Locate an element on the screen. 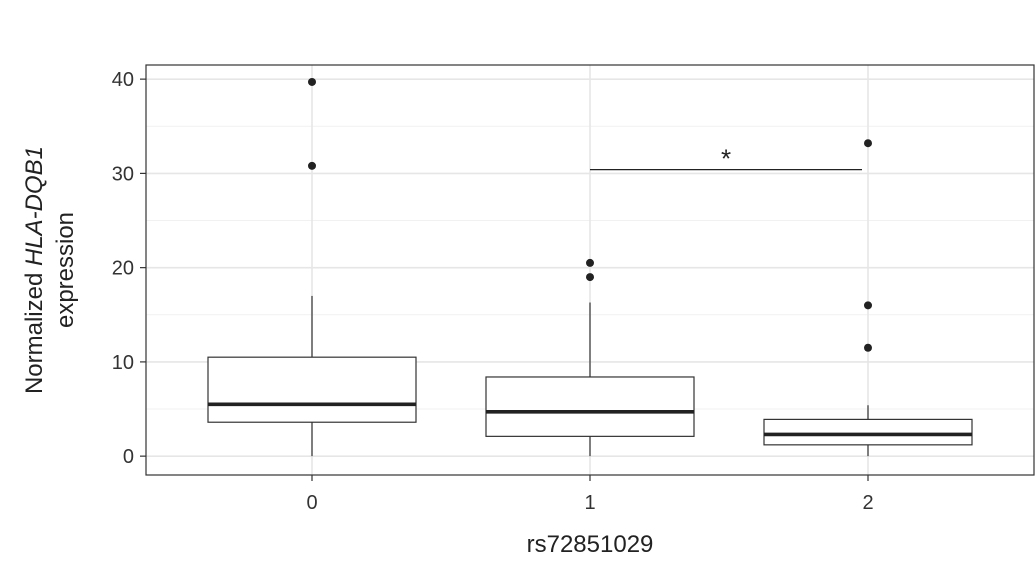  y-axis-title-gene: HLA-DQB1 is located at coordinates (34, 206).